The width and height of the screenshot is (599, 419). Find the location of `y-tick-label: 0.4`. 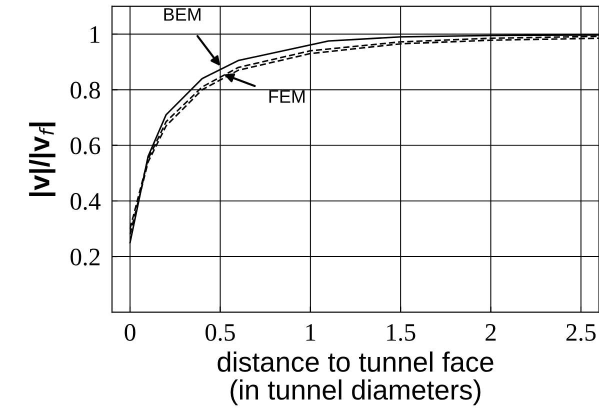

y-tick-label: 0.4 is located at coordinates (85, 201).